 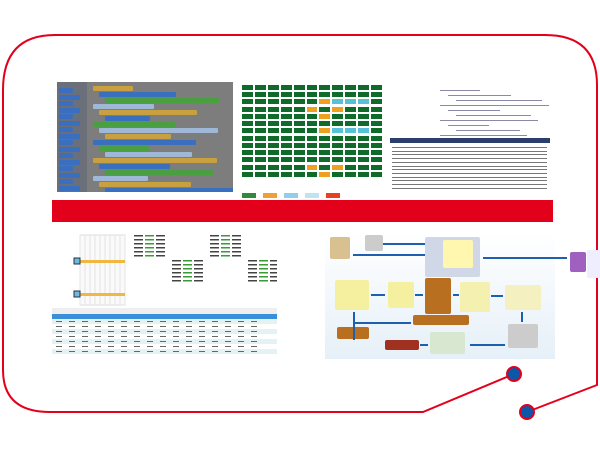 I want to click on hold-area, so click(x=441, y=320).